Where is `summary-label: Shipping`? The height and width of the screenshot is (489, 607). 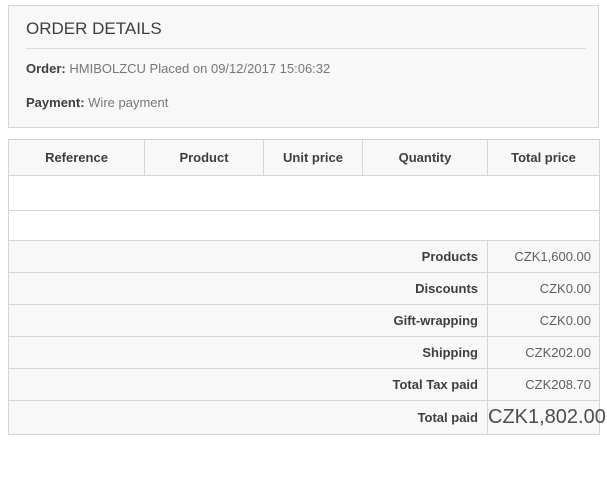 summary-label: Shipping is located at coordinates (248, 352).